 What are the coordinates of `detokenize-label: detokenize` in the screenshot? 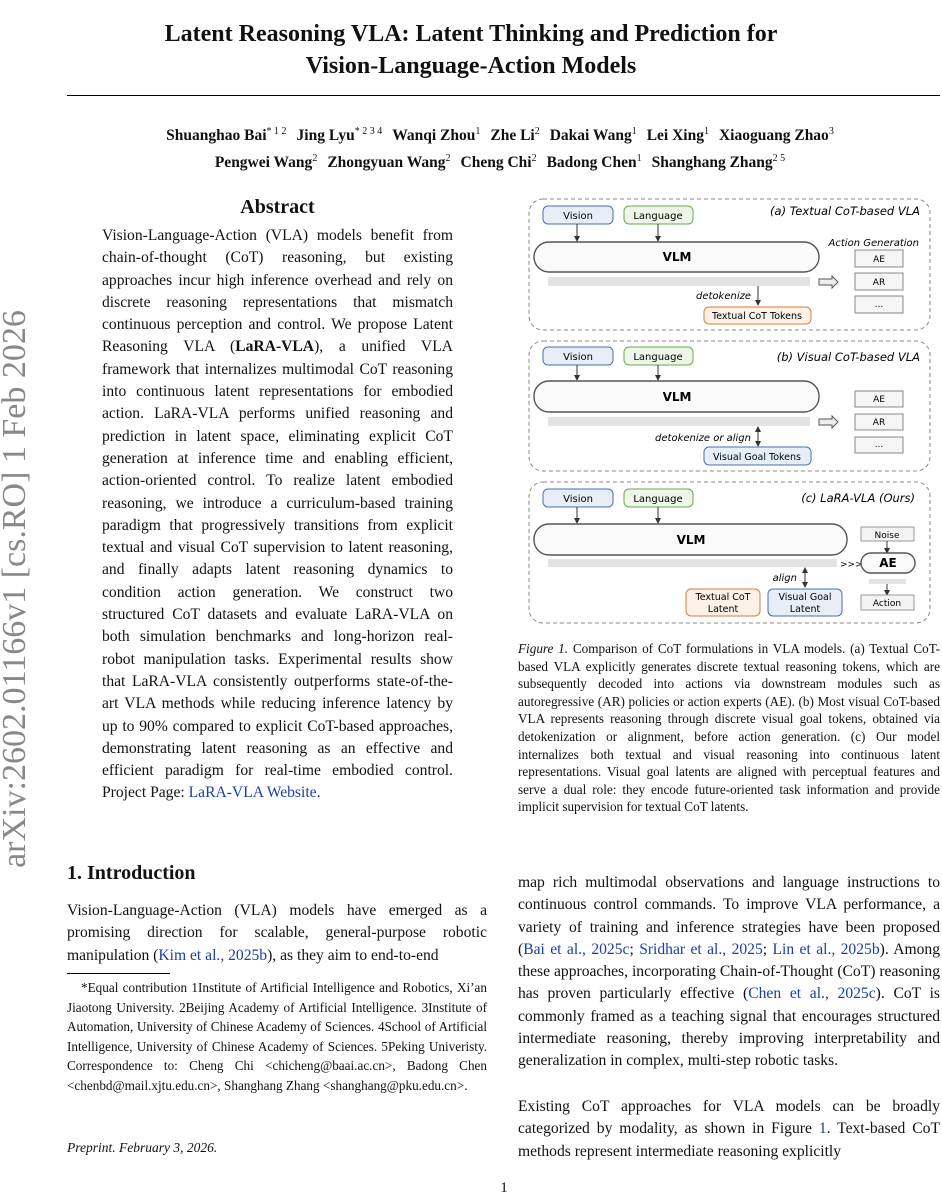 It's located at (723, 296).